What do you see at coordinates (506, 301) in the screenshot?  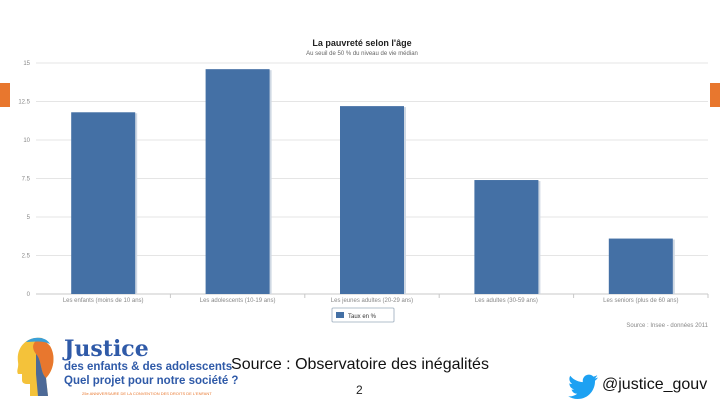 I see `x-tick-label: Les adultes (30-59 ans)` at bounding box center [506, 301].